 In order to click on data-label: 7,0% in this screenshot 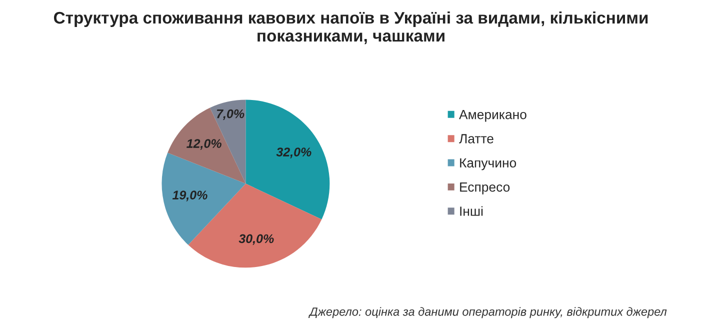, I will do `click(230, 114)`.